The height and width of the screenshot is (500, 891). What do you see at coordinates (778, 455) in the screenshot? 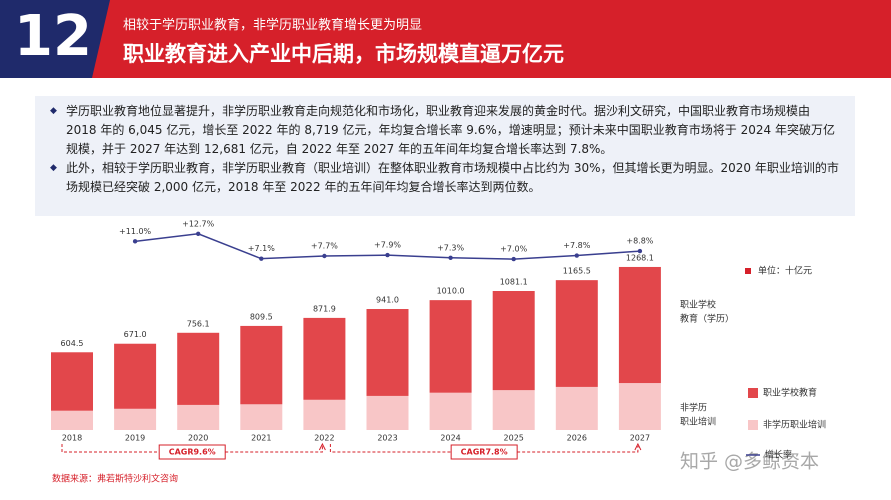
I see `legend-label: 增长率` at bounding box center [778, 455].